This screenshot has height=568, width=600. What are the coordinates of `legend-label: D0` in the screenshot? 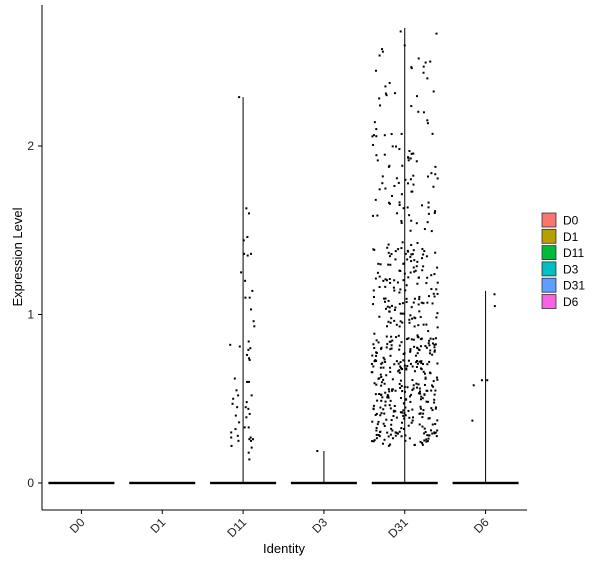 It's located at (571, 221).